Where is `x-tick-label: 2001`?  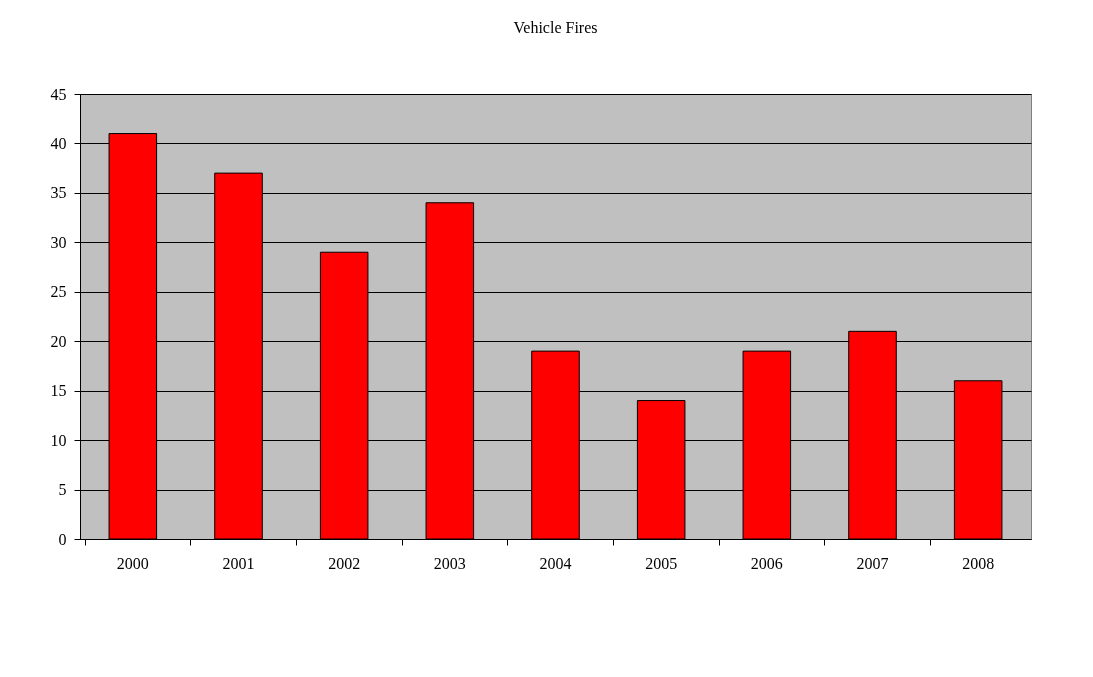
x-tick-label: 2001 is located at coordinates (238, 563).